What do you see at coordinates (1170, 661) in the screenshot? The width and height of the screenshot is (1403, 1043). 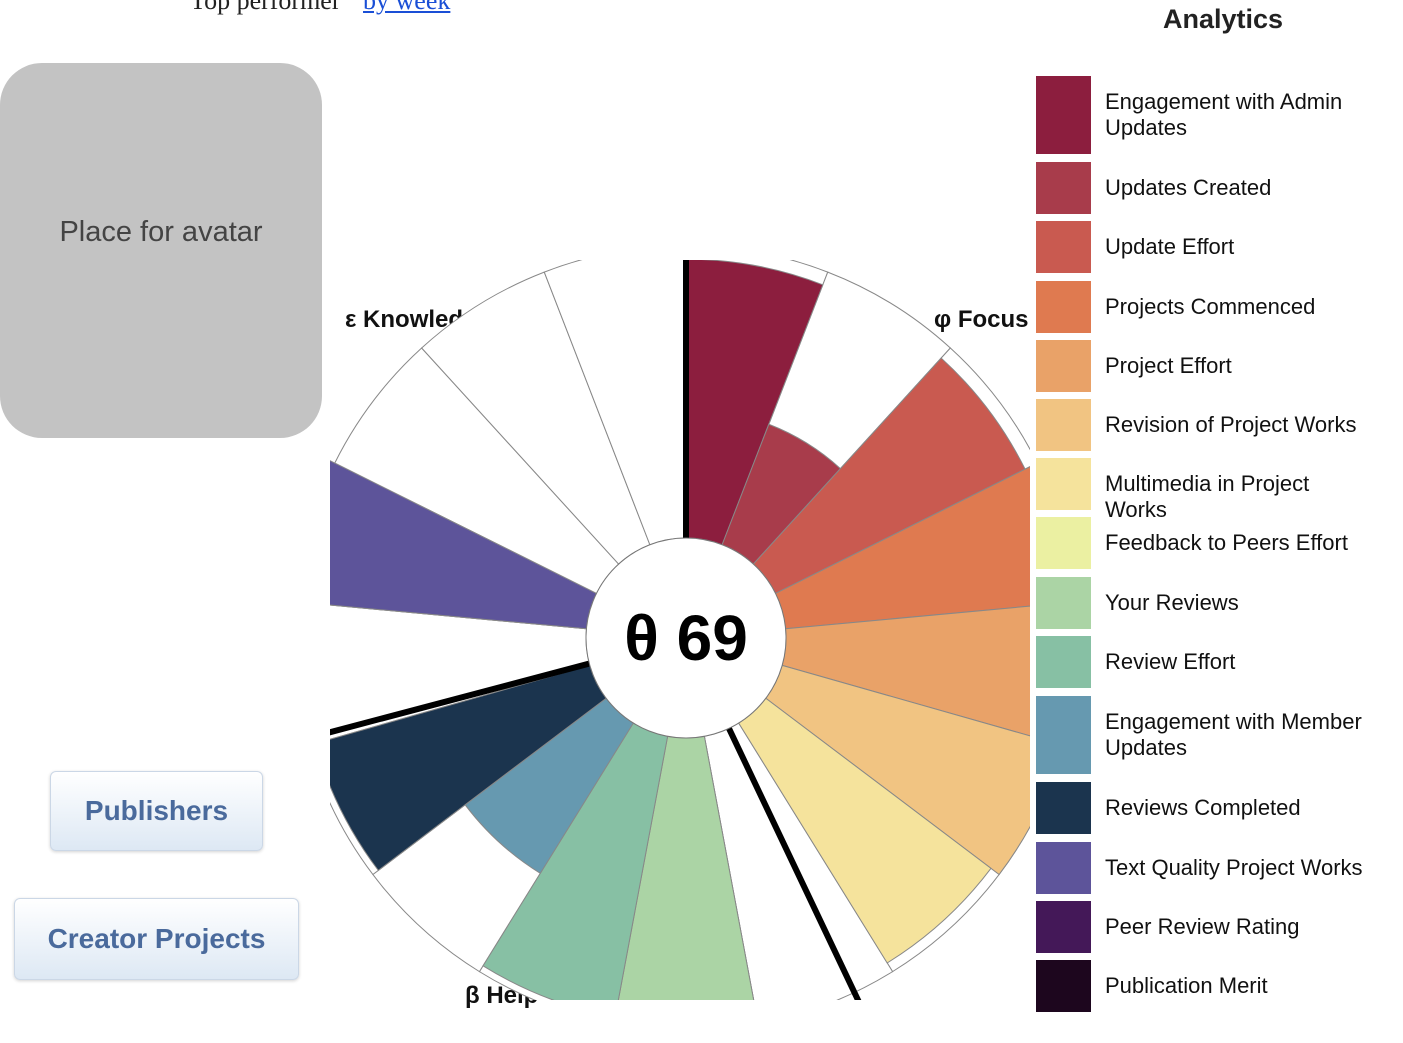 I see `legend-label: Review Effort` at bounding box center [1170, 661].